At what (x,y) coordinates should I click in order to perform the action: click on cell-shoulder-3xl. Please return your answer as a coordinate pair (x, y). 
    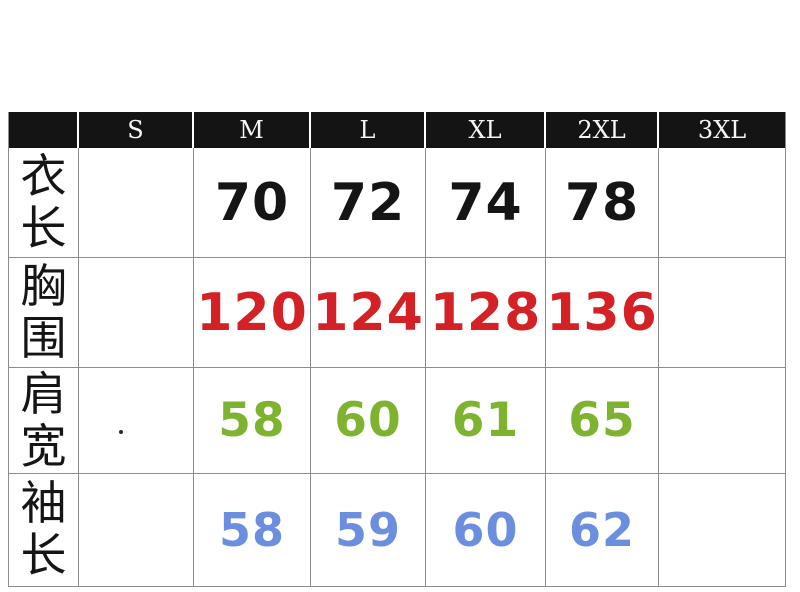
    Looking at the image, I should click on (722, 421).